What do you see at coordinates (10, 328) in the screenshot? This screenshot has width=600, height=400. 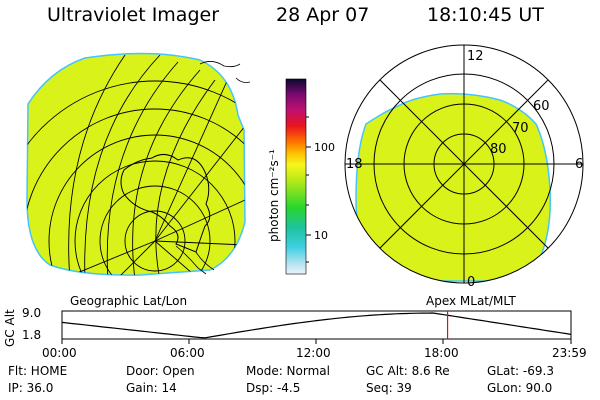 I see `altitude-ylabel: GC Alt` at bounding box center [10, 328].